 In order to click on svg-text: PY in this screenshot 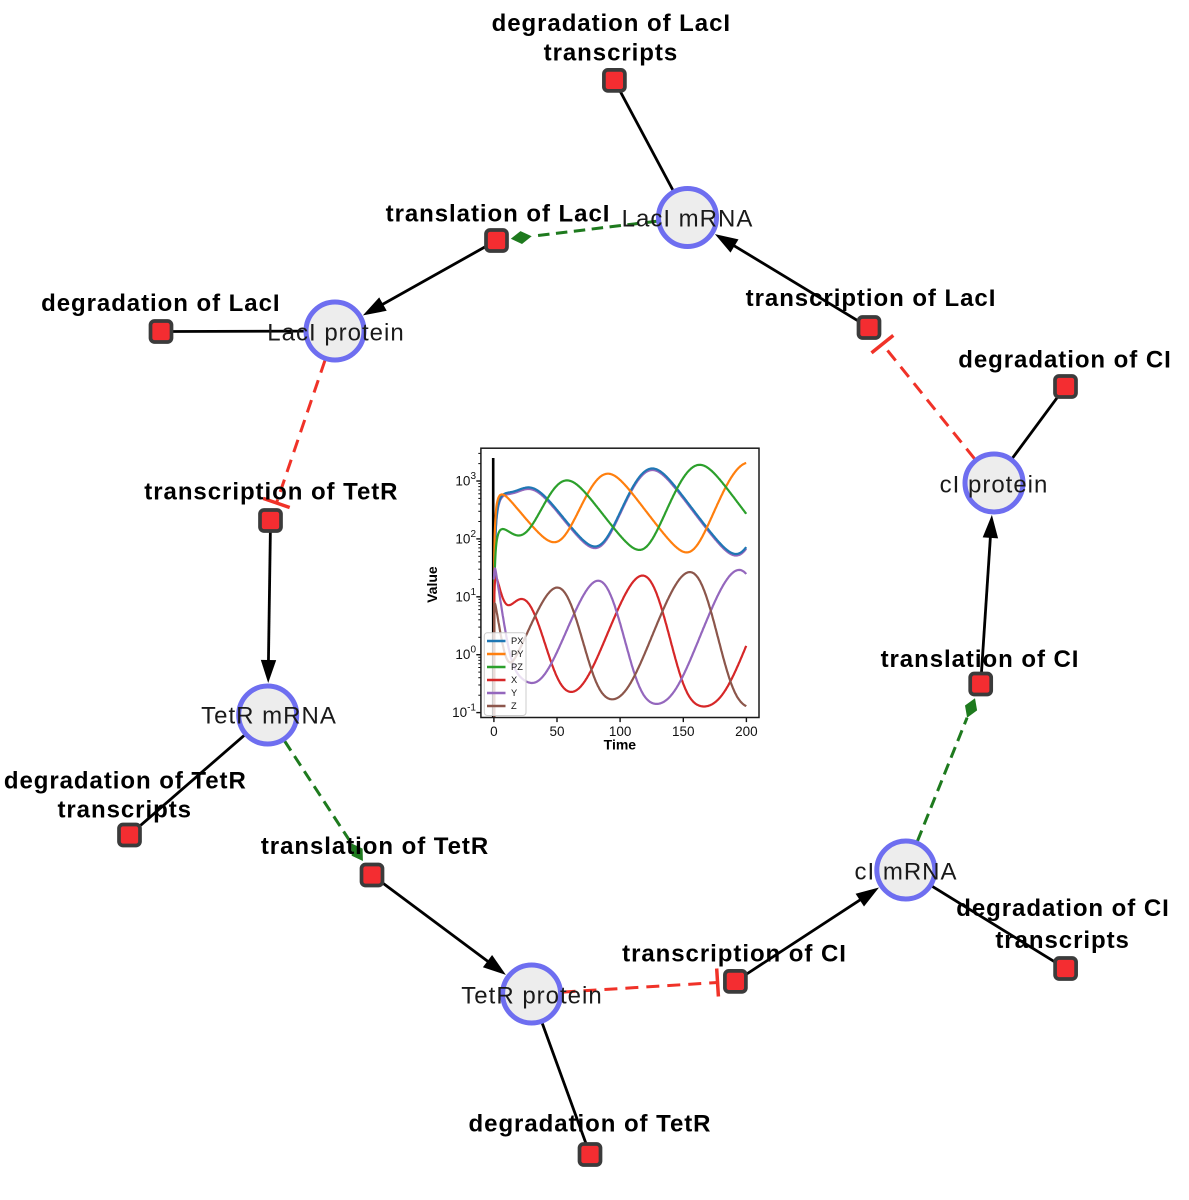, I will do `click(517, 654)`.